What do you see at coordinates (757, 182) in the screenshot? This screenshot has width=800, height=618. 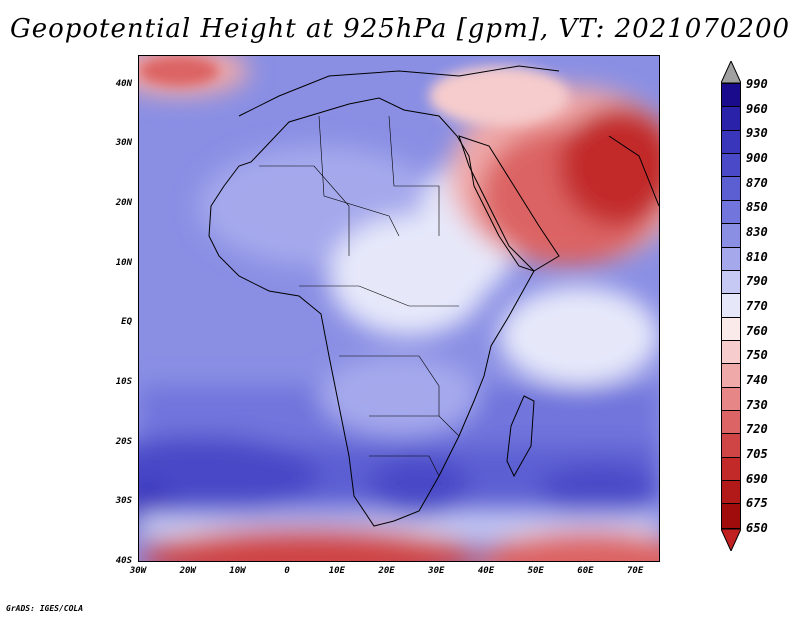 I see `colorbar-label: 870` at bounding box center [757, 182].